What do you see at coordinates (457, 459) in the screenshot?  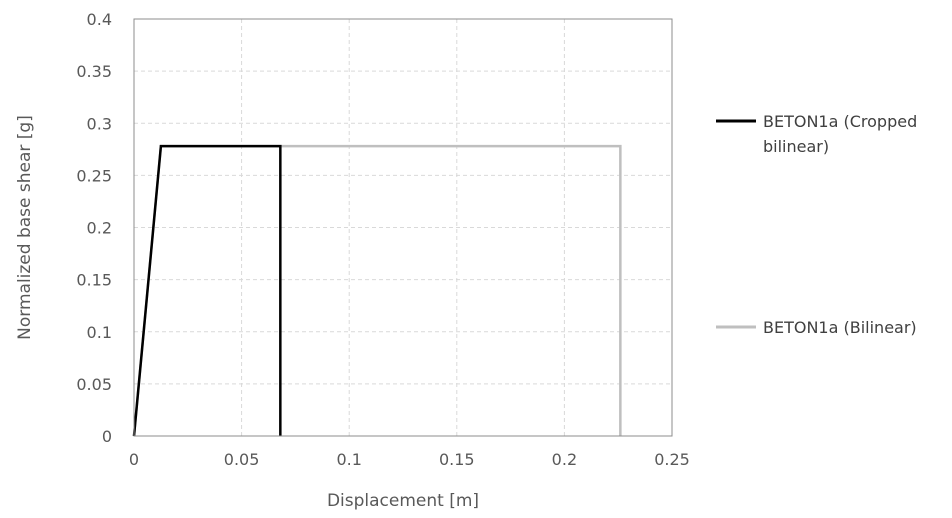 I see `x-tick-label: 0.15` at bounding box center [457, 459].